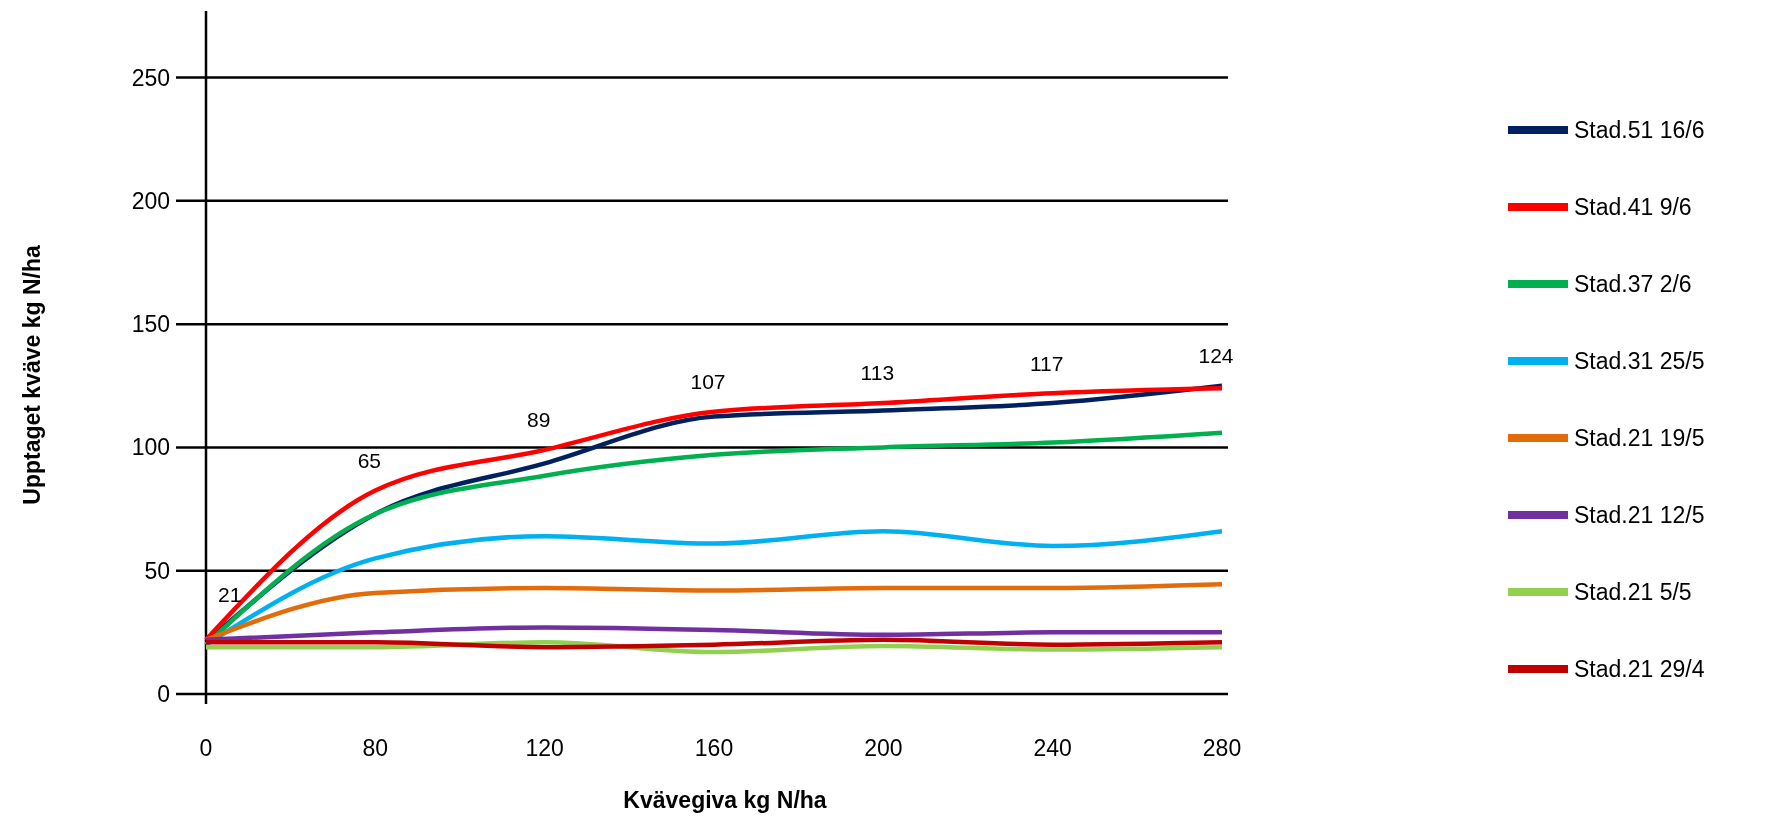  What do you see at coordinates (150, 324) in the screenshot?
I see `y-tick-label: 150` at bounding box center [150, 324].